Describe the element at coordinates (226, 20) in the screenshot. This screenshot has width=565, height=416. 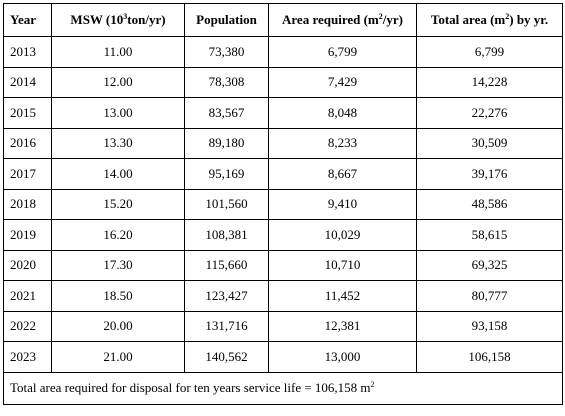
I see `header-population: Population` at that location.